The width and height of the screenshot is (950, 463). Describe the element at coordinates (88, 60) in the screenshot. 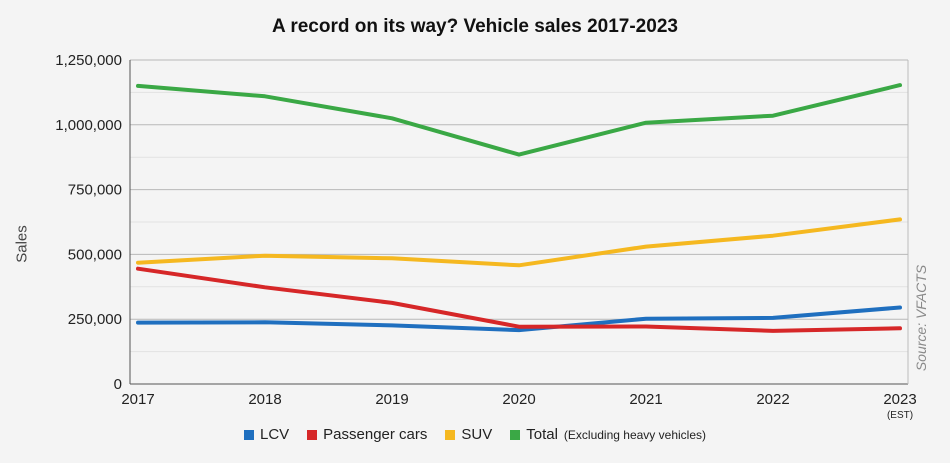

I see `y-tick-label: 1,250,000` at that location.